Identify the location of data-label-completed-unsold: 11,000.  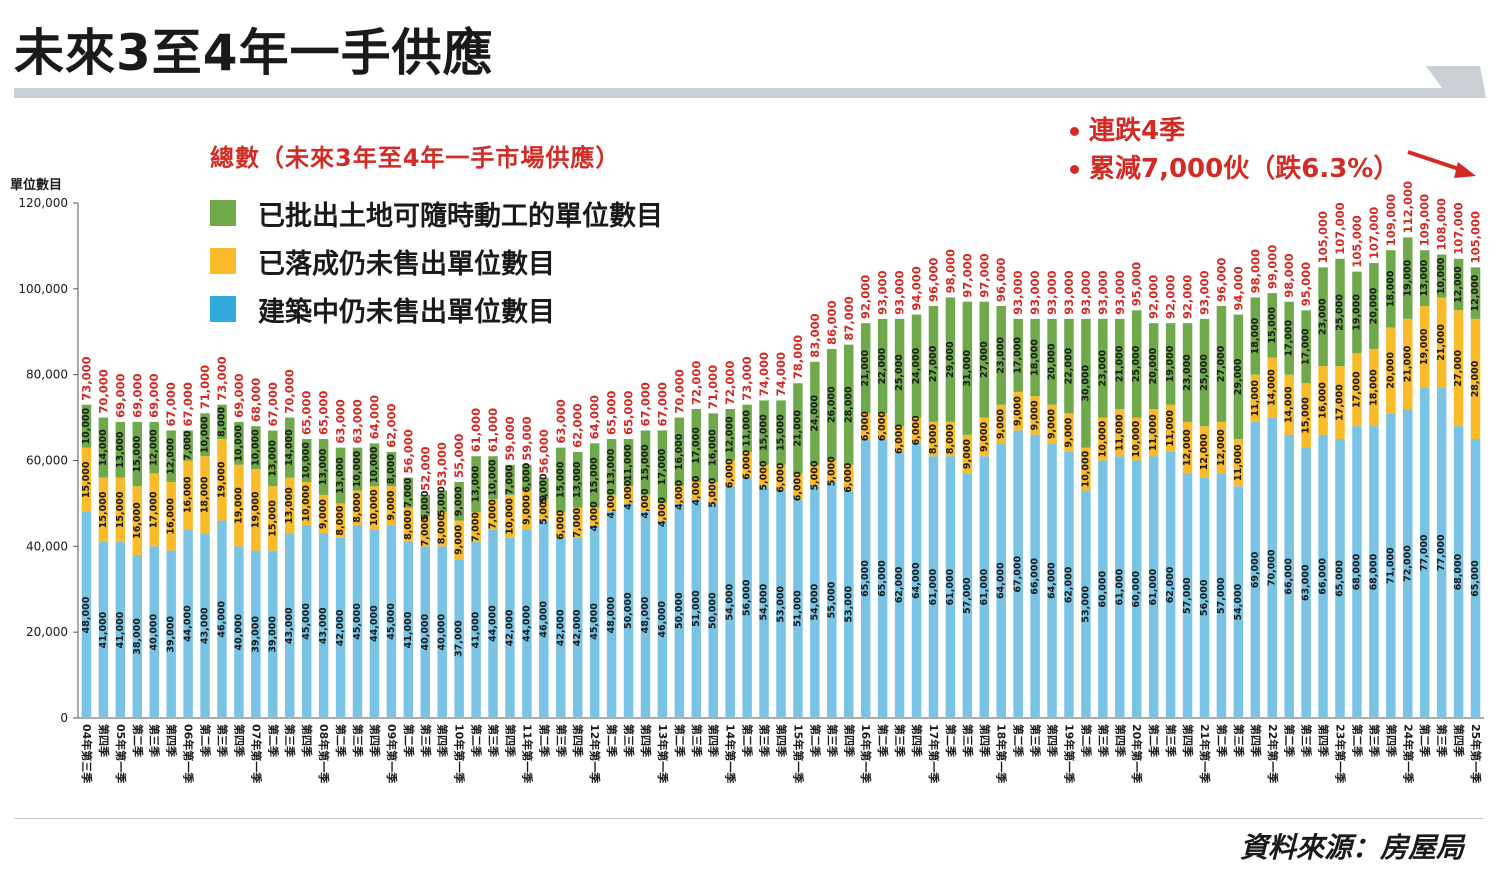
(1119, 432).